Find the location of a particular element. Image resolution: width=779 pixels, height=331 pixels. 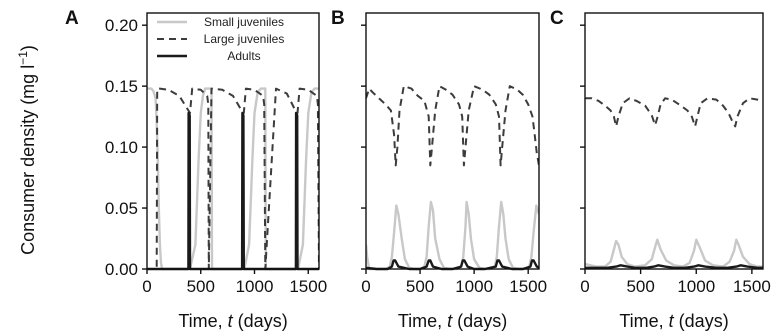

y-axis-title-superscript: −1 is located at coordinates (23, 58).